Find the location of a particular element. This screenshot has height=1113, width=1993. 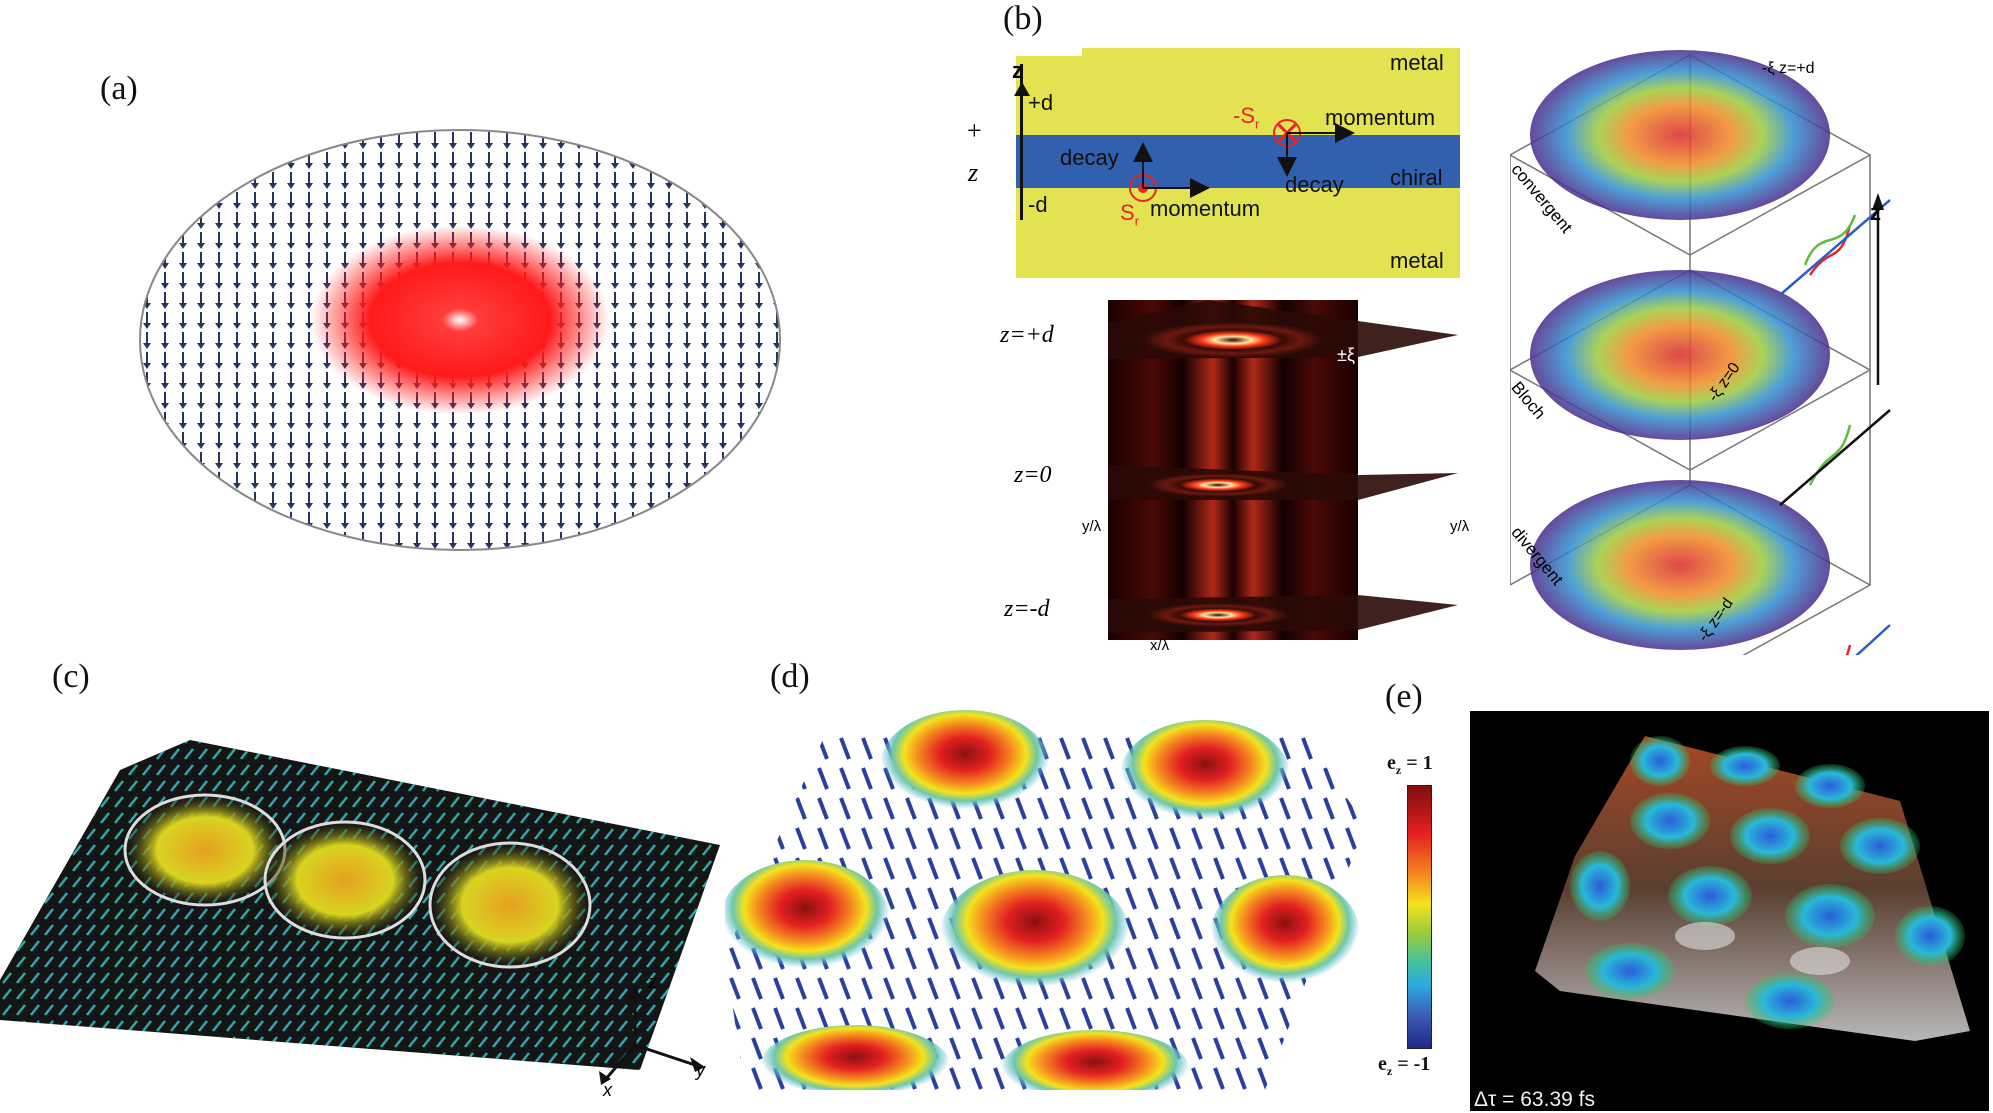

panel-a-label: (a) is located at coordinates (119, 88).